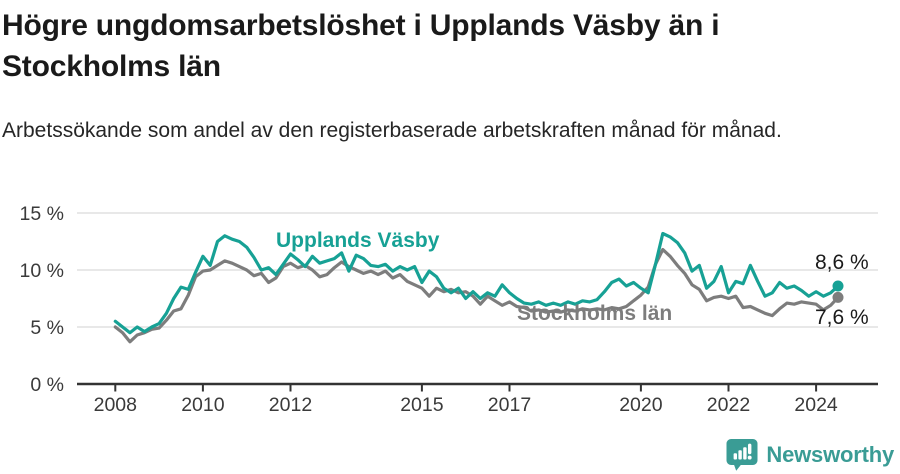 This screenshot has height=474, width=900. Describe the element at coordinates (742, 455) in the screenshot. I see `newsworthy-logo-icon` at that location.